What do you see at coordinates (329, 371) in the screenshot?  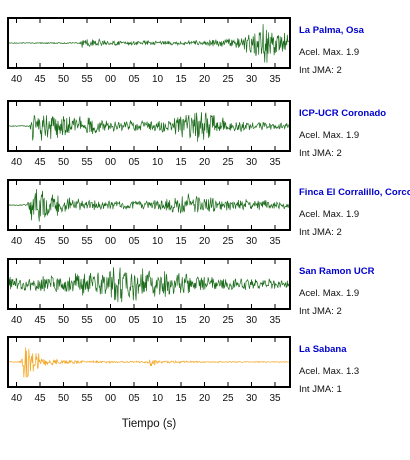 I see `accel-max-label: Acel. Max. 1.3` at bounding box center [329, 371].